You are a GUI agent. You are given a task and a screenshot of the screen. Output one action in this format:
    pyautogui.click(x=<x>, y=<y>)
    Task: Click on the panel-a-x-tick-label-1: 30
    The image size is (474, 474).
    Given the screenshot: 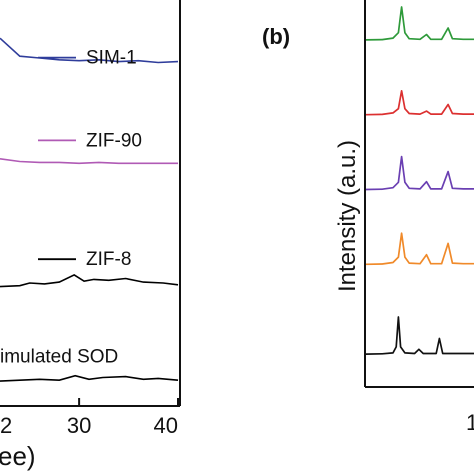 What is the action you would take?
    pyautogui.click(x=79, y=425)
    